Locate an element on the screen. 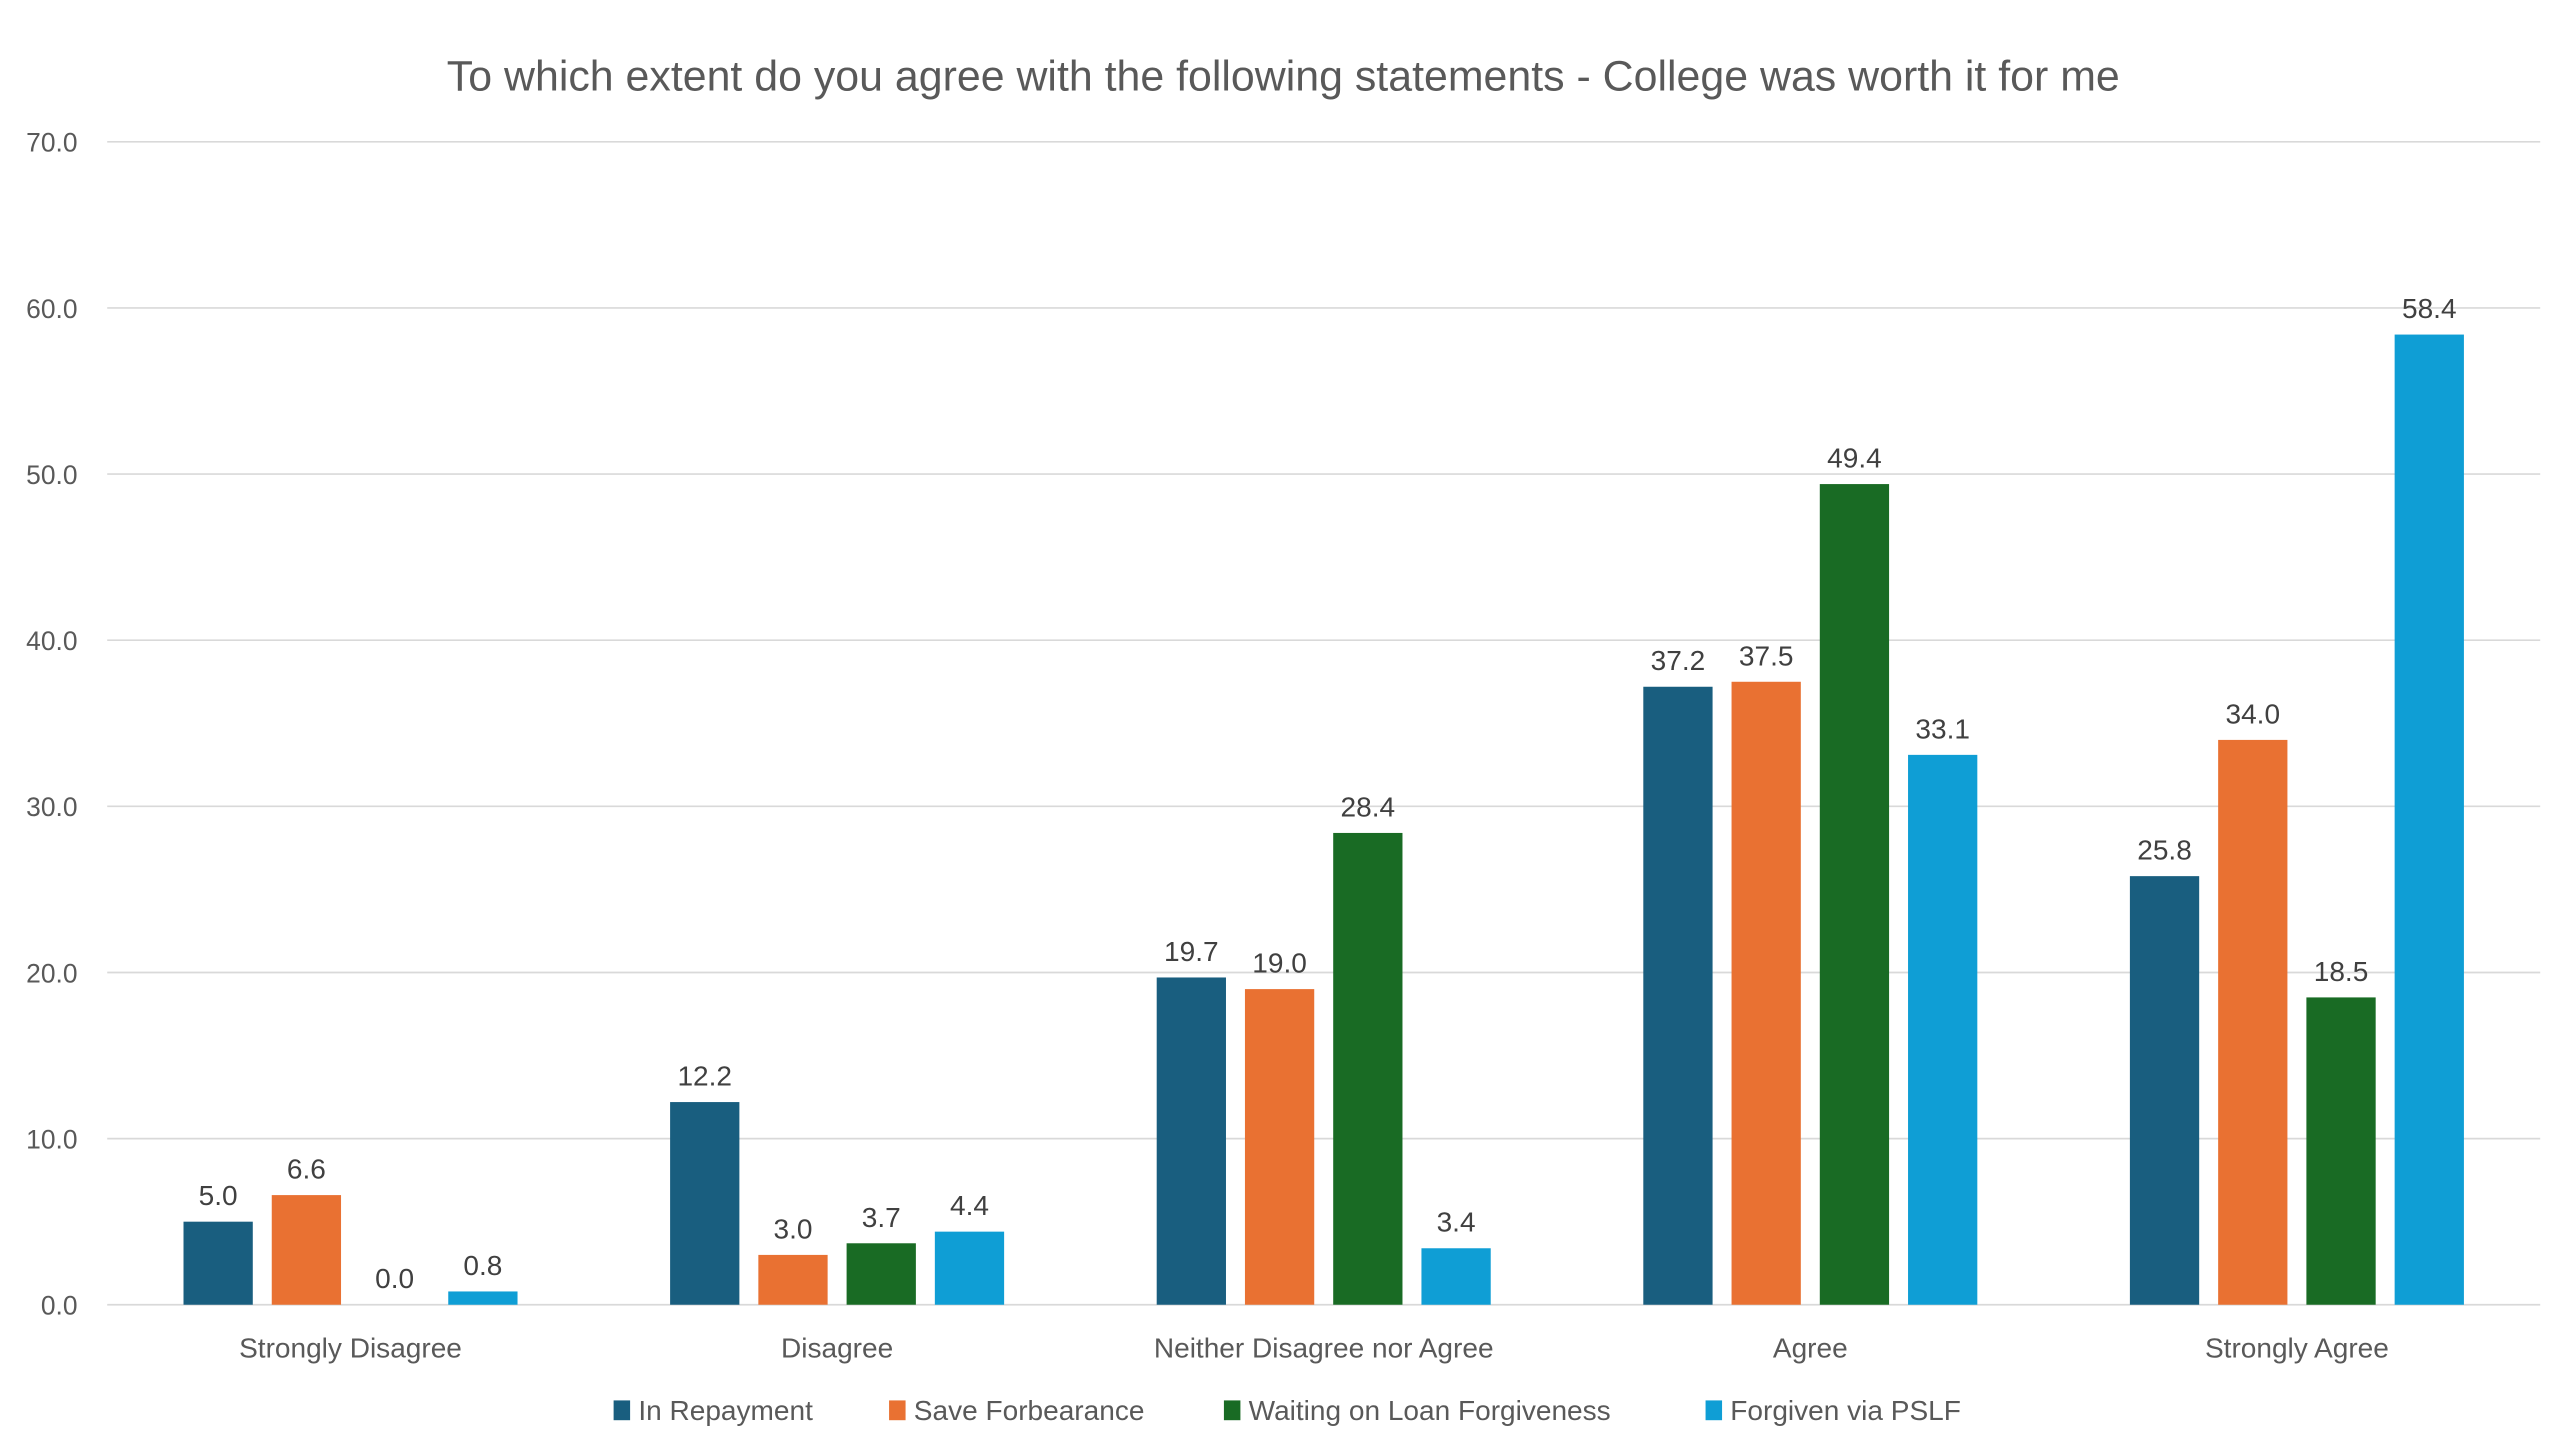  x-category-label: Strongly Agree is located at coordinates (2297, 1348).